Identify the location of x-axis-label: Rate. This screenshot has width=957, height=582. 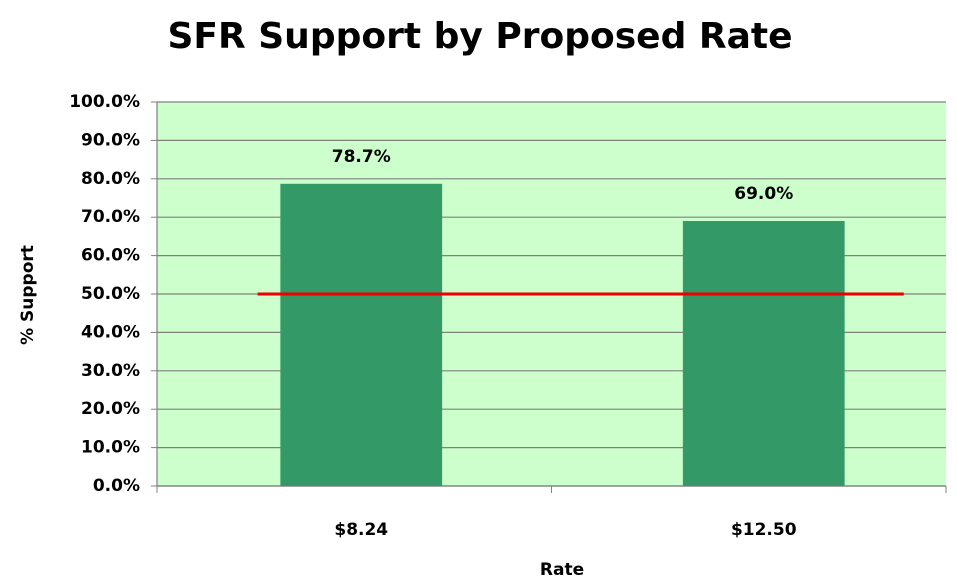
(562, 570).